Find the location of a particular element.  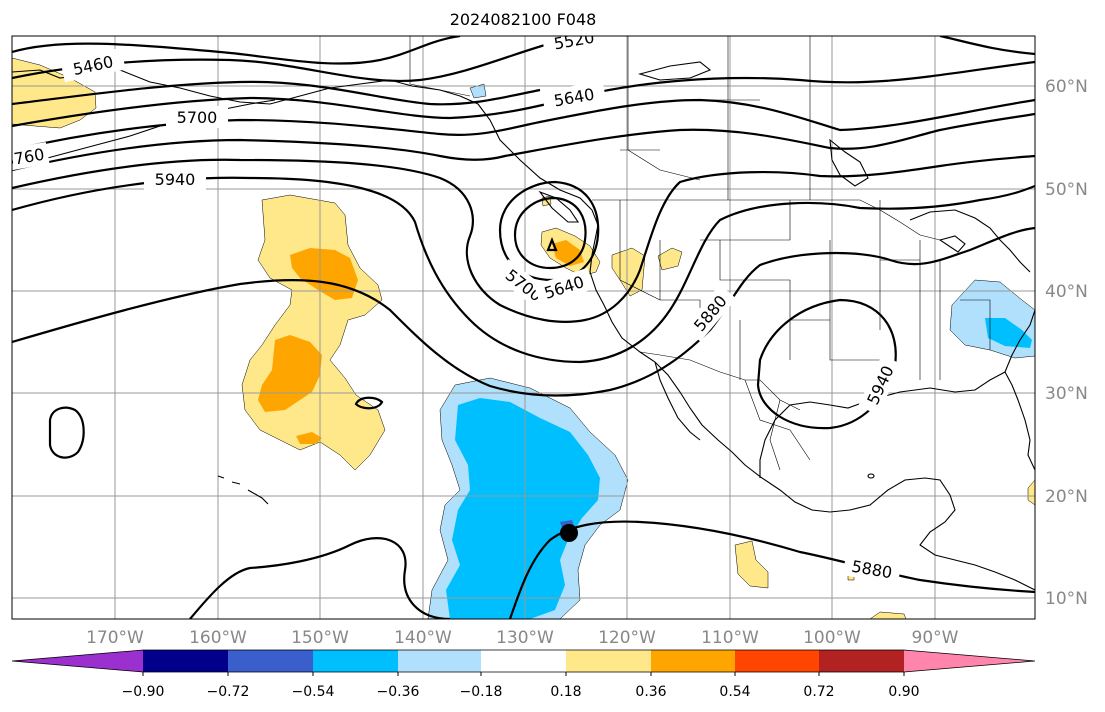

contour-closed-small is located at coordinates (66, 432).